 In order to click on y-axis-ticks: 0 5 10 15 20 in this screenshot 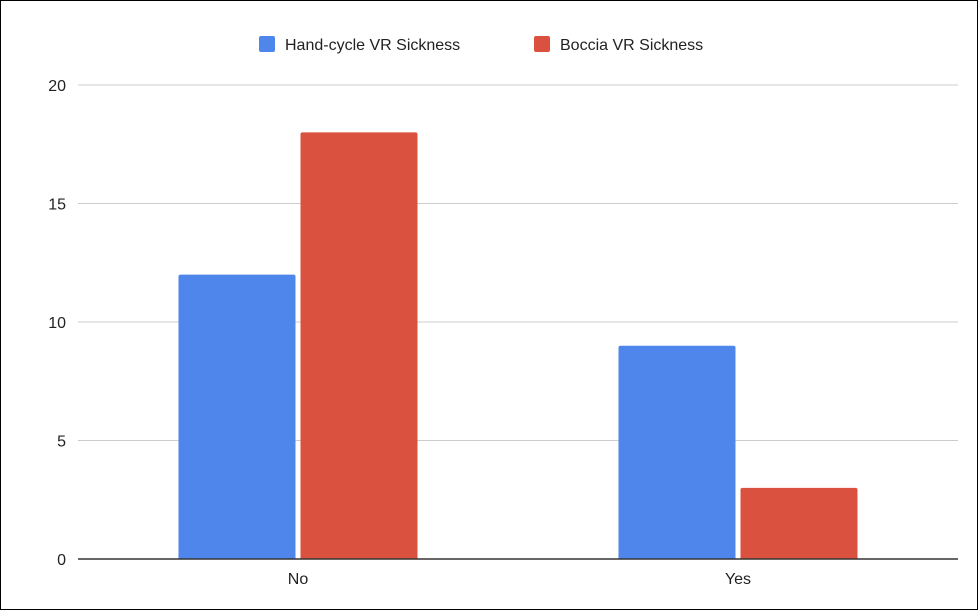, I will do `click(57, 323)`.